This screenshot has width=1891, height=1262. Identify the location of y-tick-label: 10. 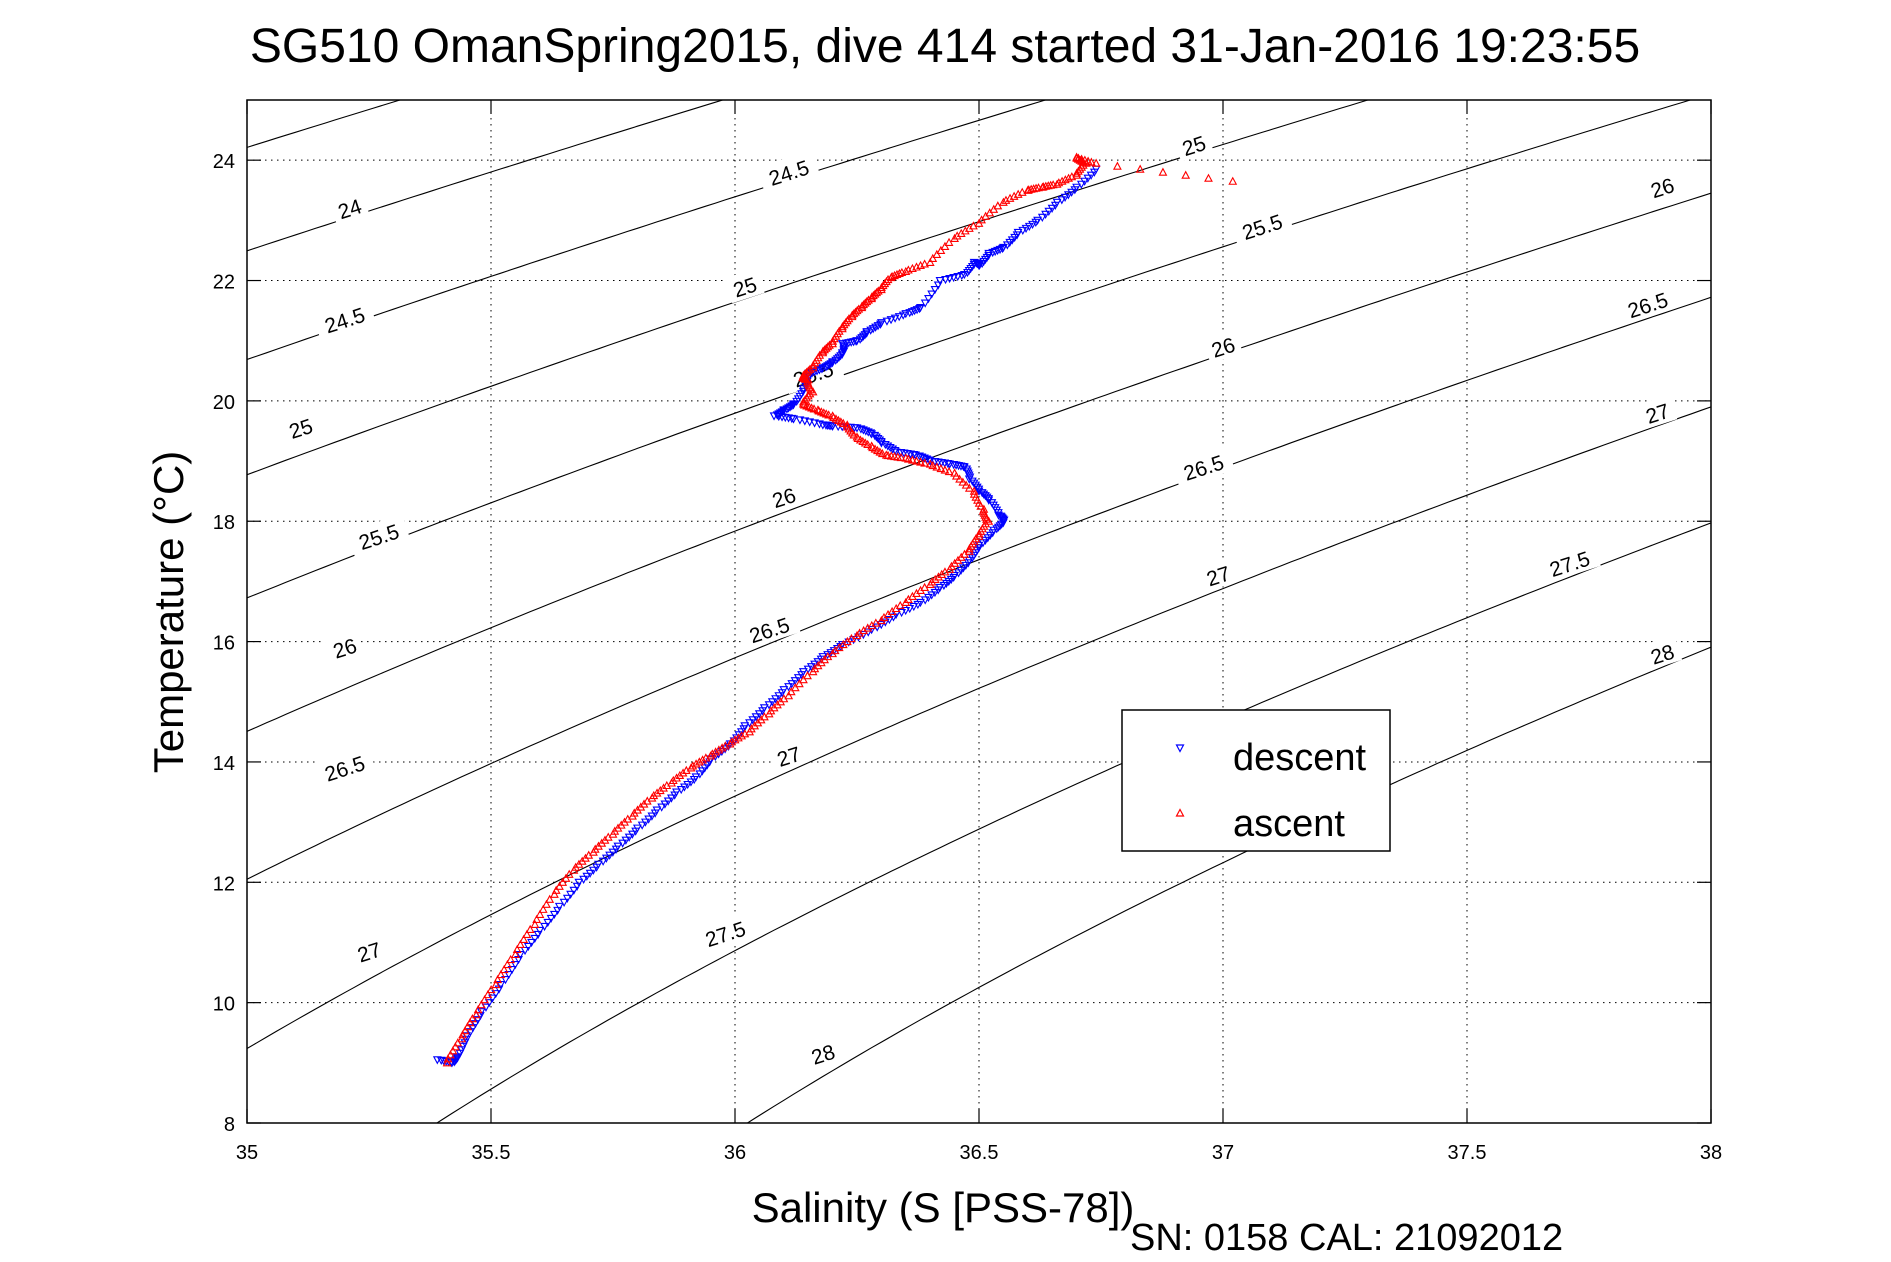
(224, 1005).